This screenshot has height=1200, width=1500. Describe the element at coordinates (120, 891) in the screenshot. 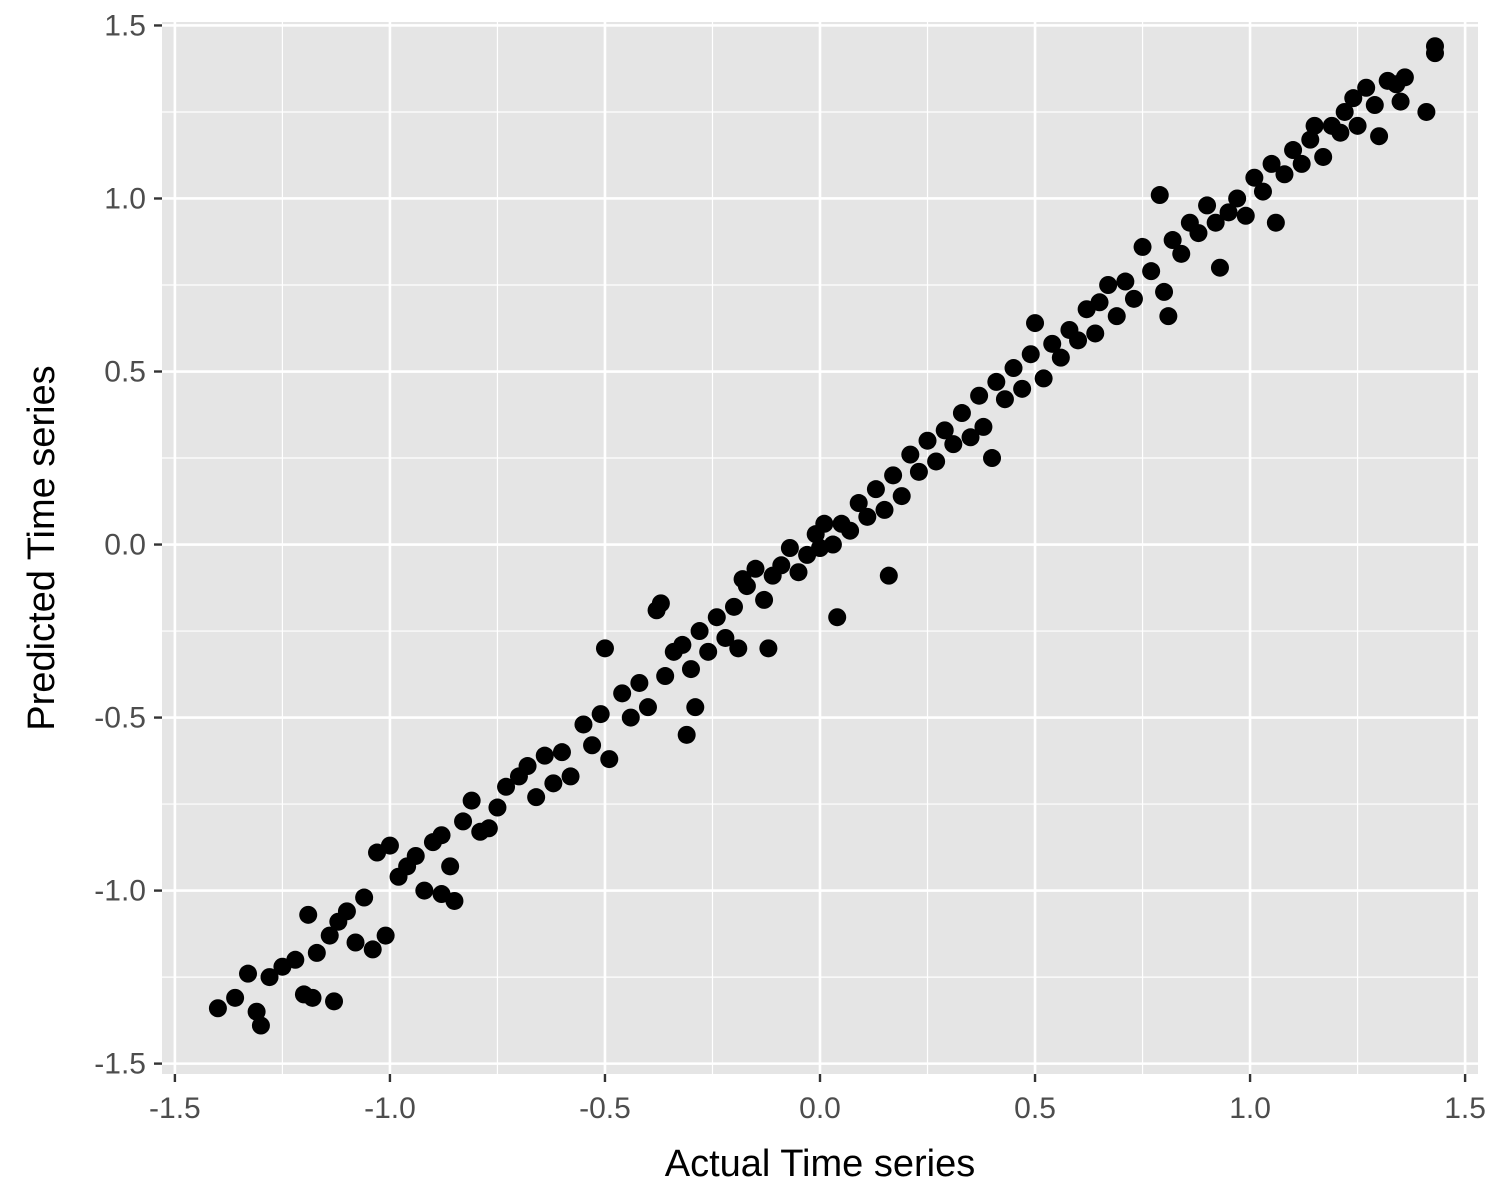

I see `y-tick-label: -1.0` at that location.